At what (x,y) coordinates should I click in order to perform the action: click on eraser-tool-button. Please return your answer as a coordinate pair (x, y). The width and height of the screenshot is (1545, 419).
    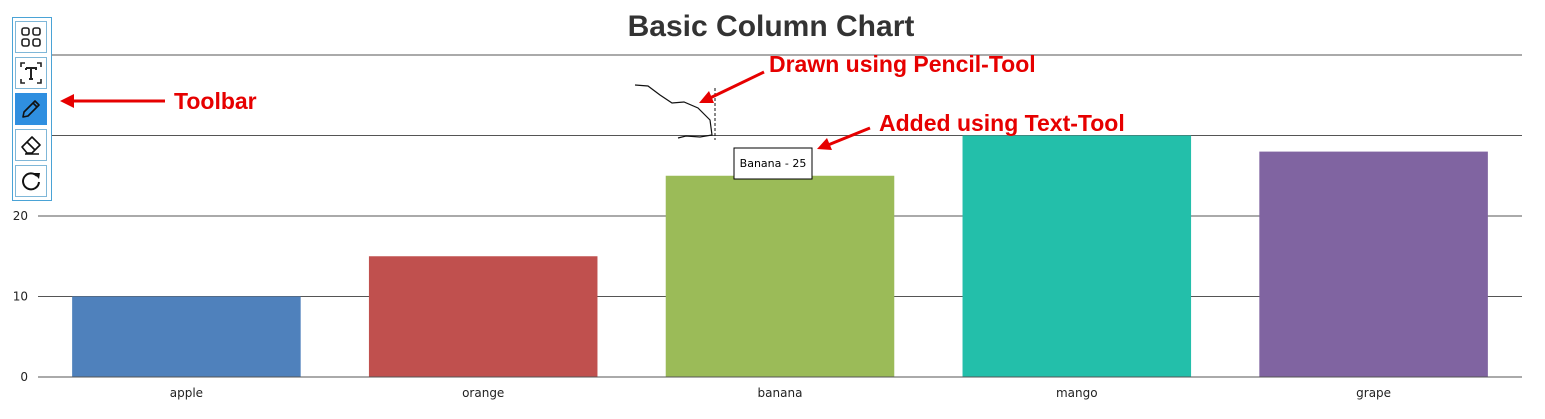
    Looking at the image, I should click on (31, 145).